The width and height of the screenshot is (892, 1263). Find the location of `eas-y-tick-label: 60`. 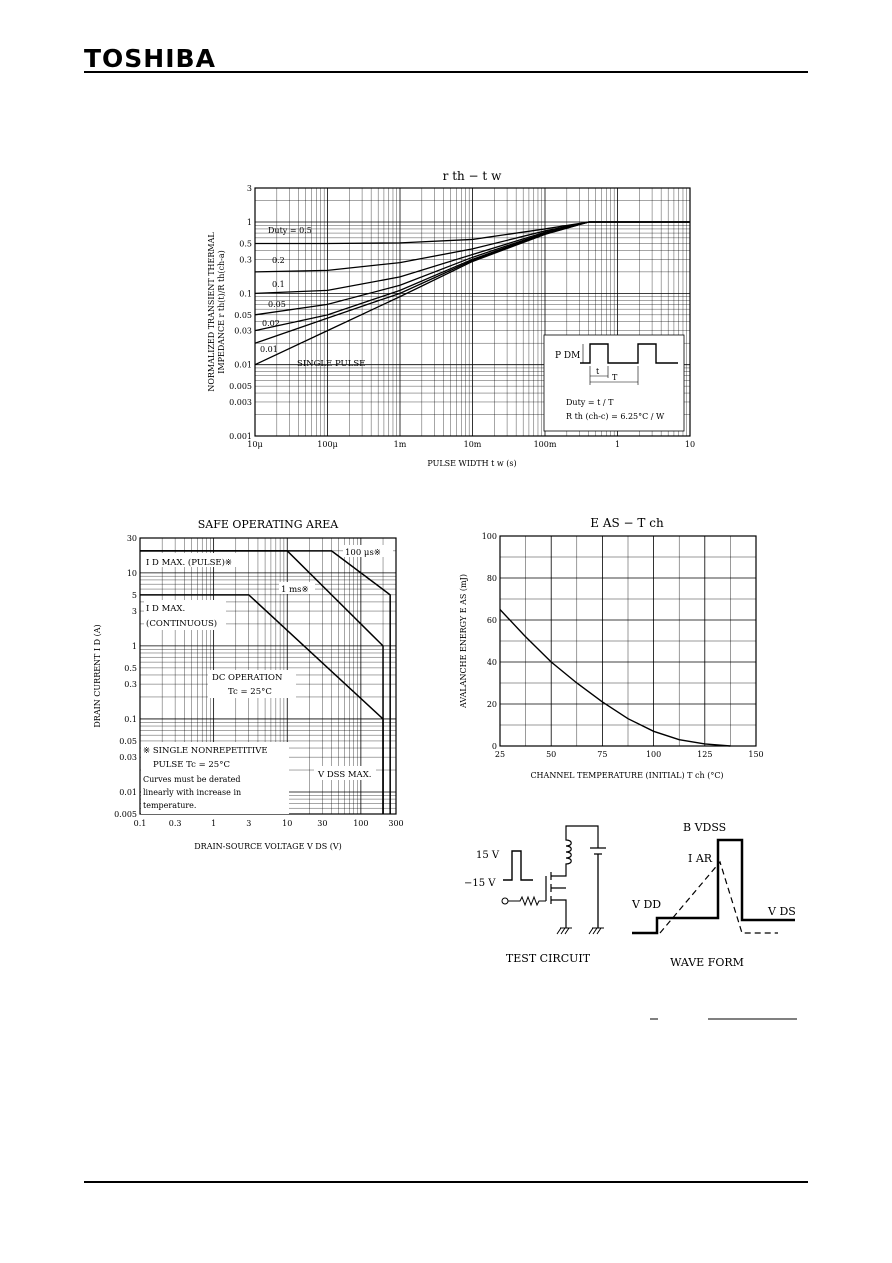

eas-y-tick-label: 60 is located at coordinates (492, 620).